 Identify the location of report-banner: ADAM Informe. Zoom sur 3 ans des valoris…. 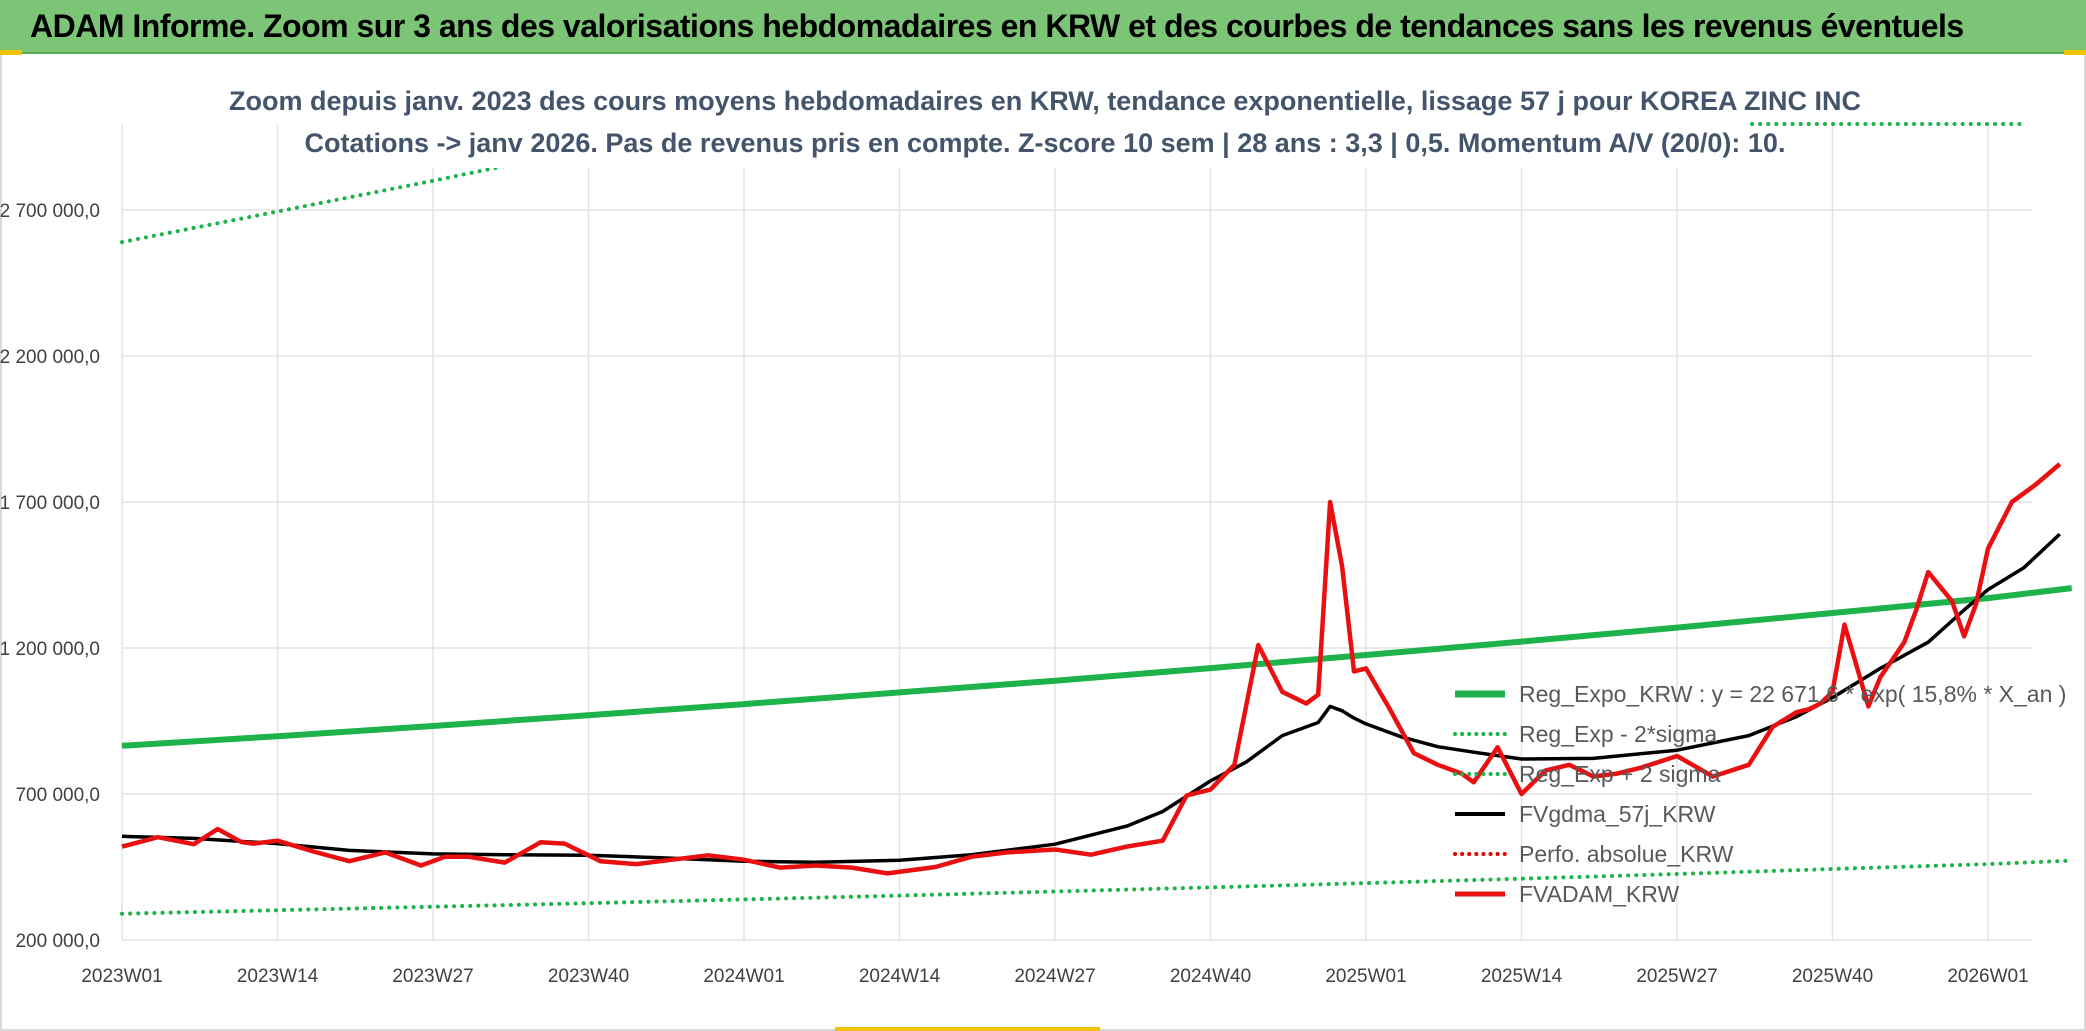
(1043, 27).